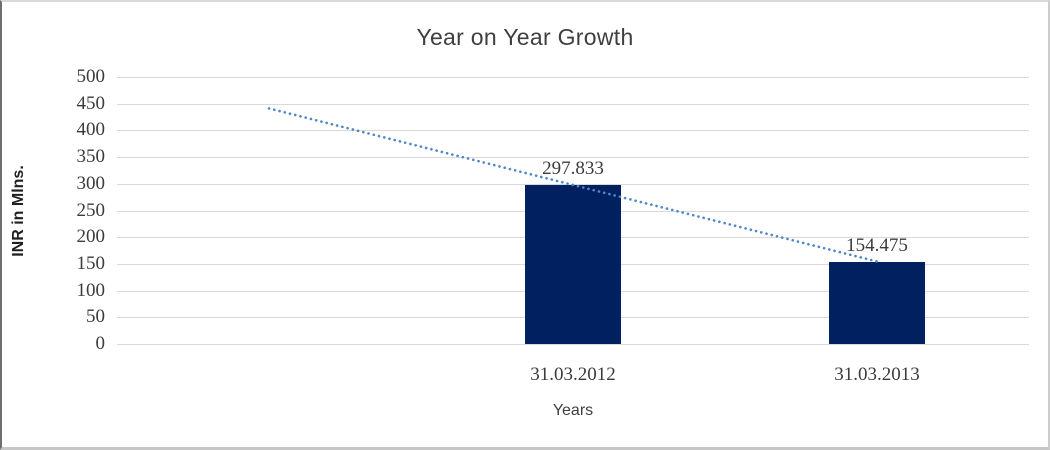 Image resolution: width=1050 pixels, height=450 pixels. I want to click on y-tick-label: 400, so click(91, 129).